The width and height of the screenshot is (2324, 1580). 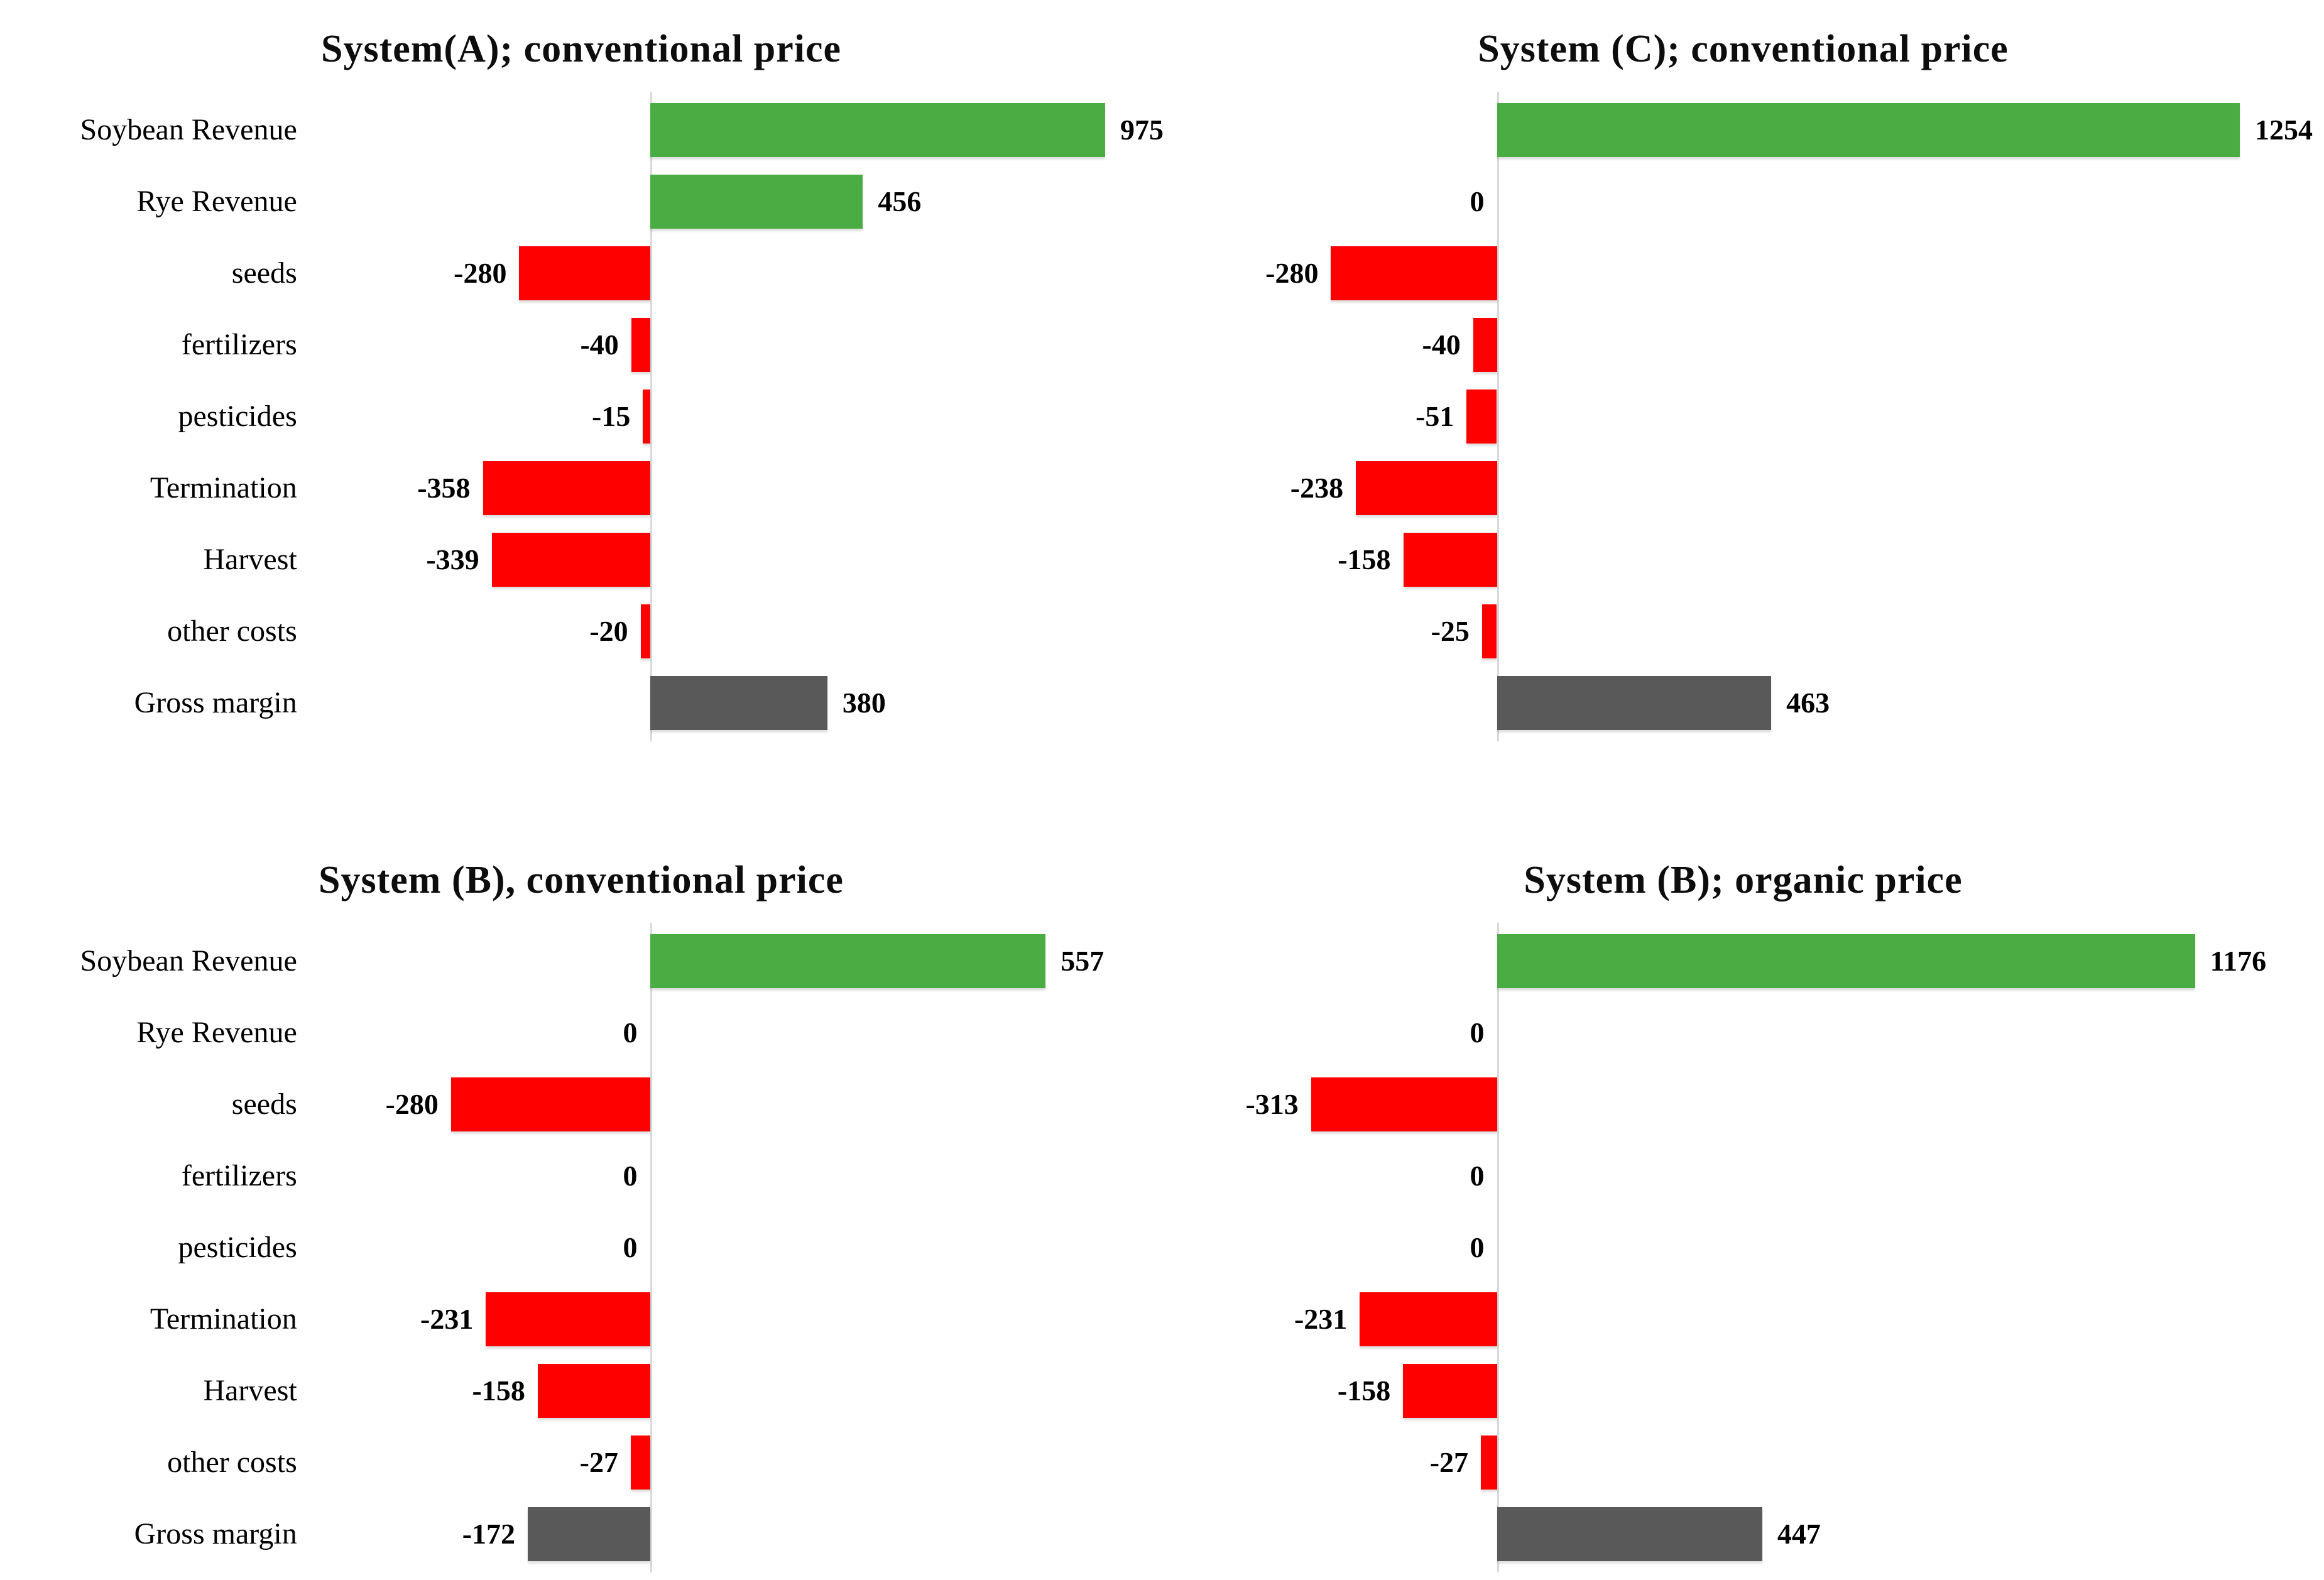 I want to click on chart-row-rye-revenue: Rye Revenue 0, so click(x=581, y=1032).